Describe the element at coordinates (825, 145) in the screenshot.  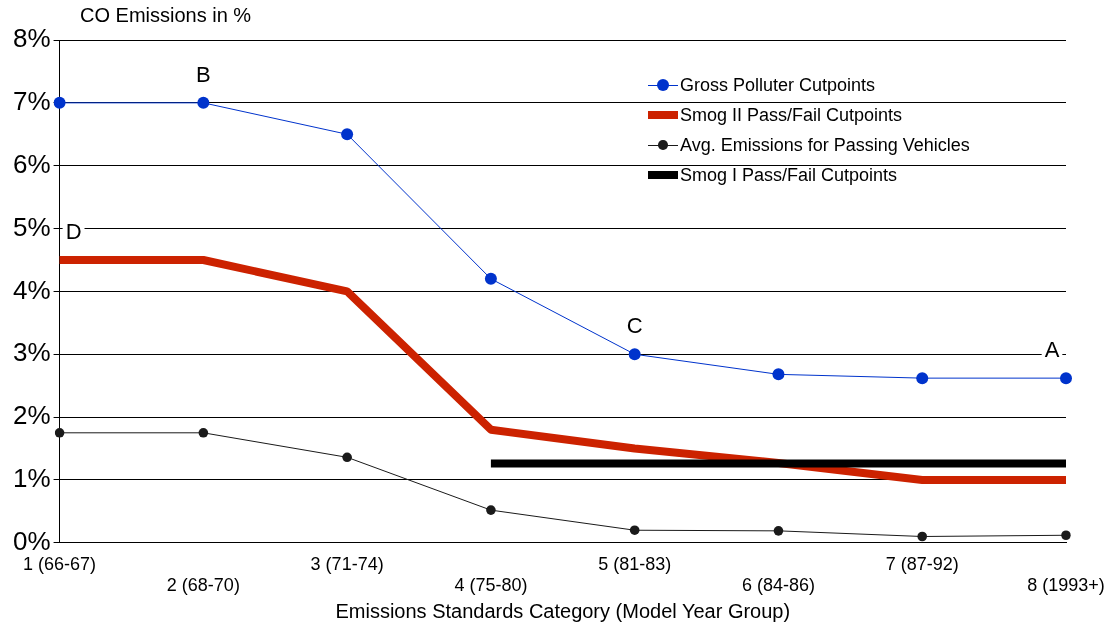
I see `legend-label: Avg. Emissions for Passing Vehicles` at that location.